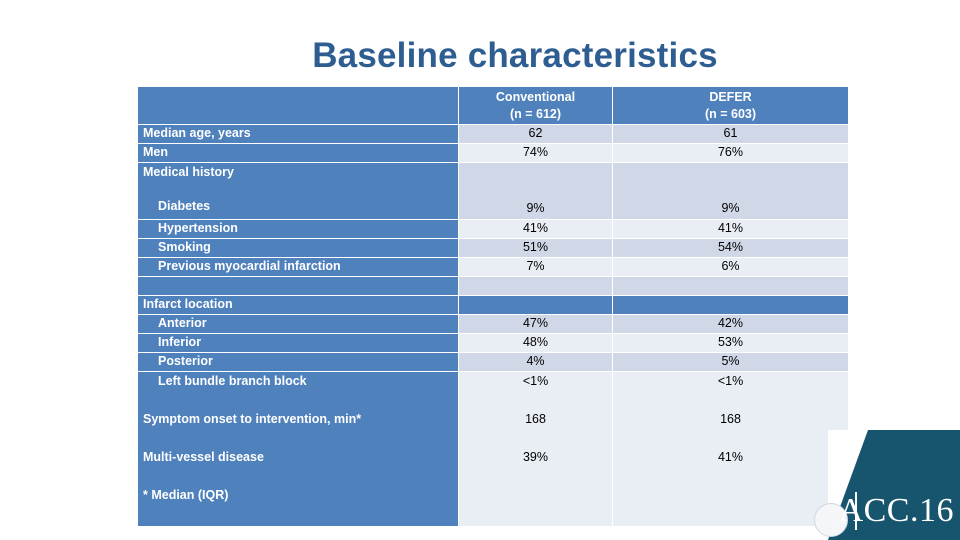 The width and height of the screenshot is (960, 540). Describe the element at coordinates (535, 191) in the screenshot. I see `conventional-value: 9%` at that location.